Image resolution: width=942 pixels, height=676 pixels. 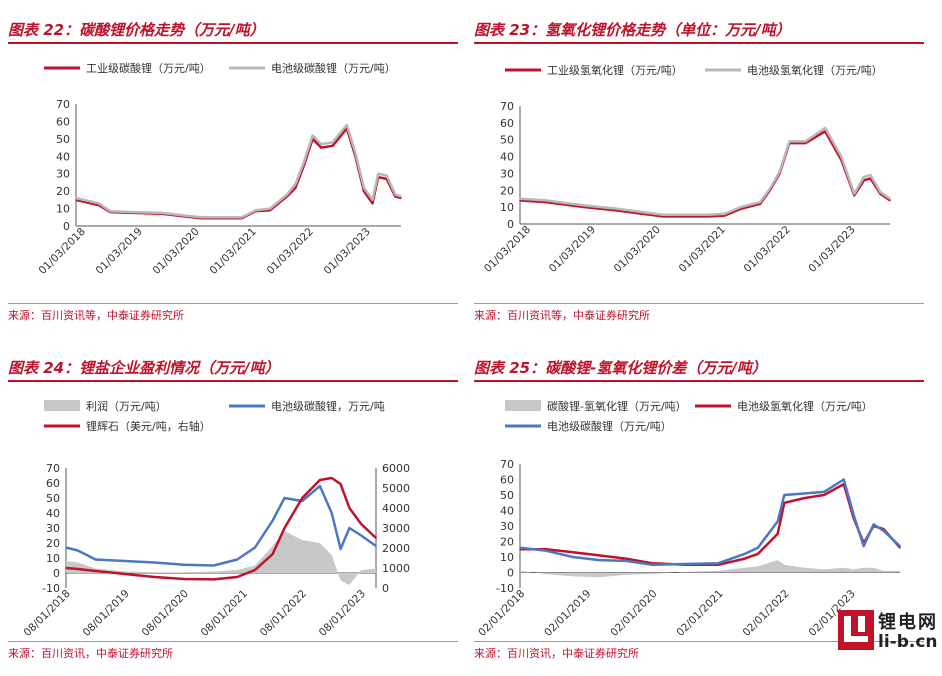 I want to click on x-tick-label: 02/01/2020, so click(x=633, y=613).